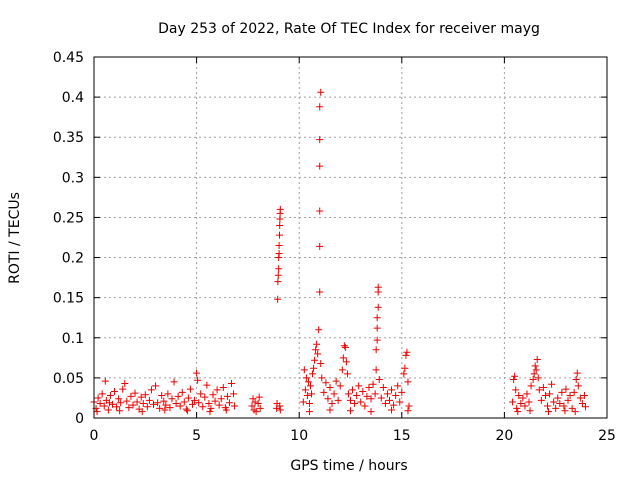 The image size is (640, 480). What do you see at coordinates (68, 379) in the screenshot?
I see `y-tick-label: 0.05` at bounding box center [68, 379].